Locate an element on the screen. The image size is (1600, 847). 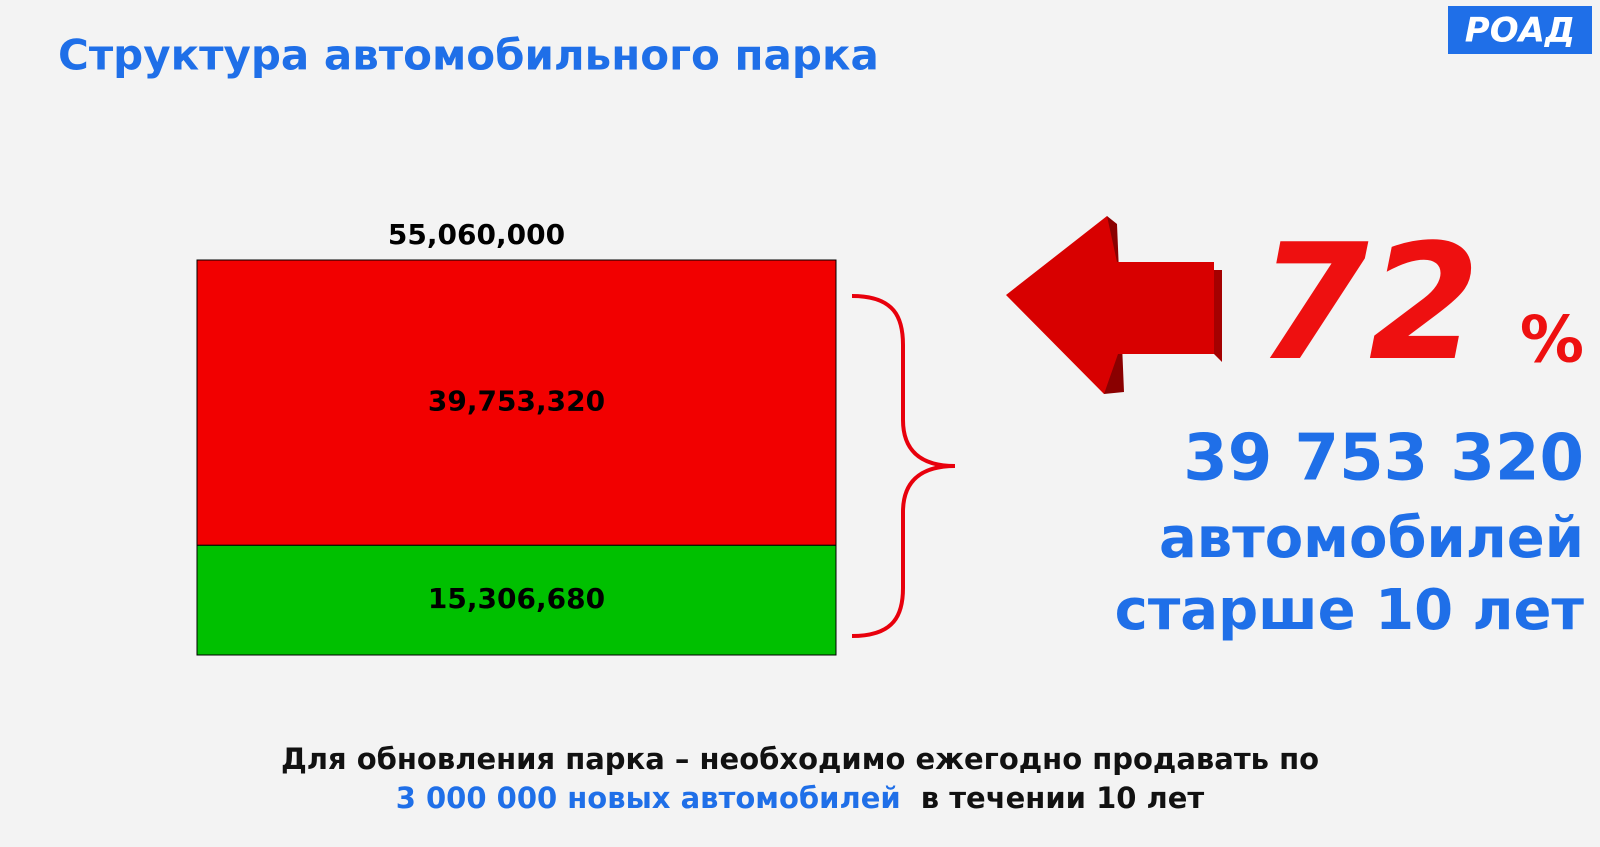
count: 39 753 320 is located at coordinates (1383, 459).